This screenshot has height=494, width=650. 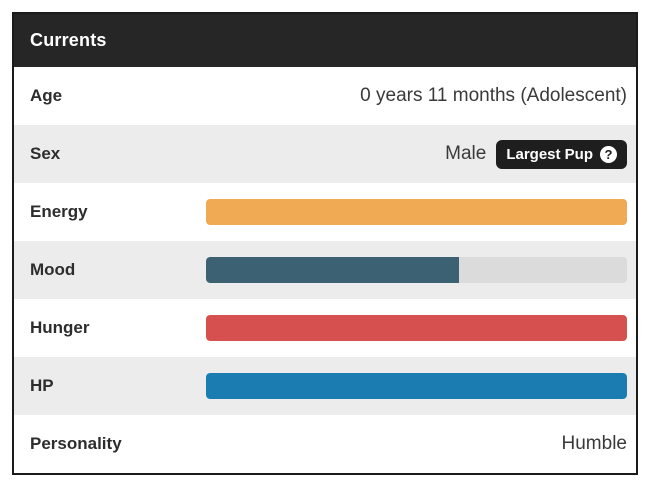 I want to click on hunger-bar-fill, so click(x=416, y=328).